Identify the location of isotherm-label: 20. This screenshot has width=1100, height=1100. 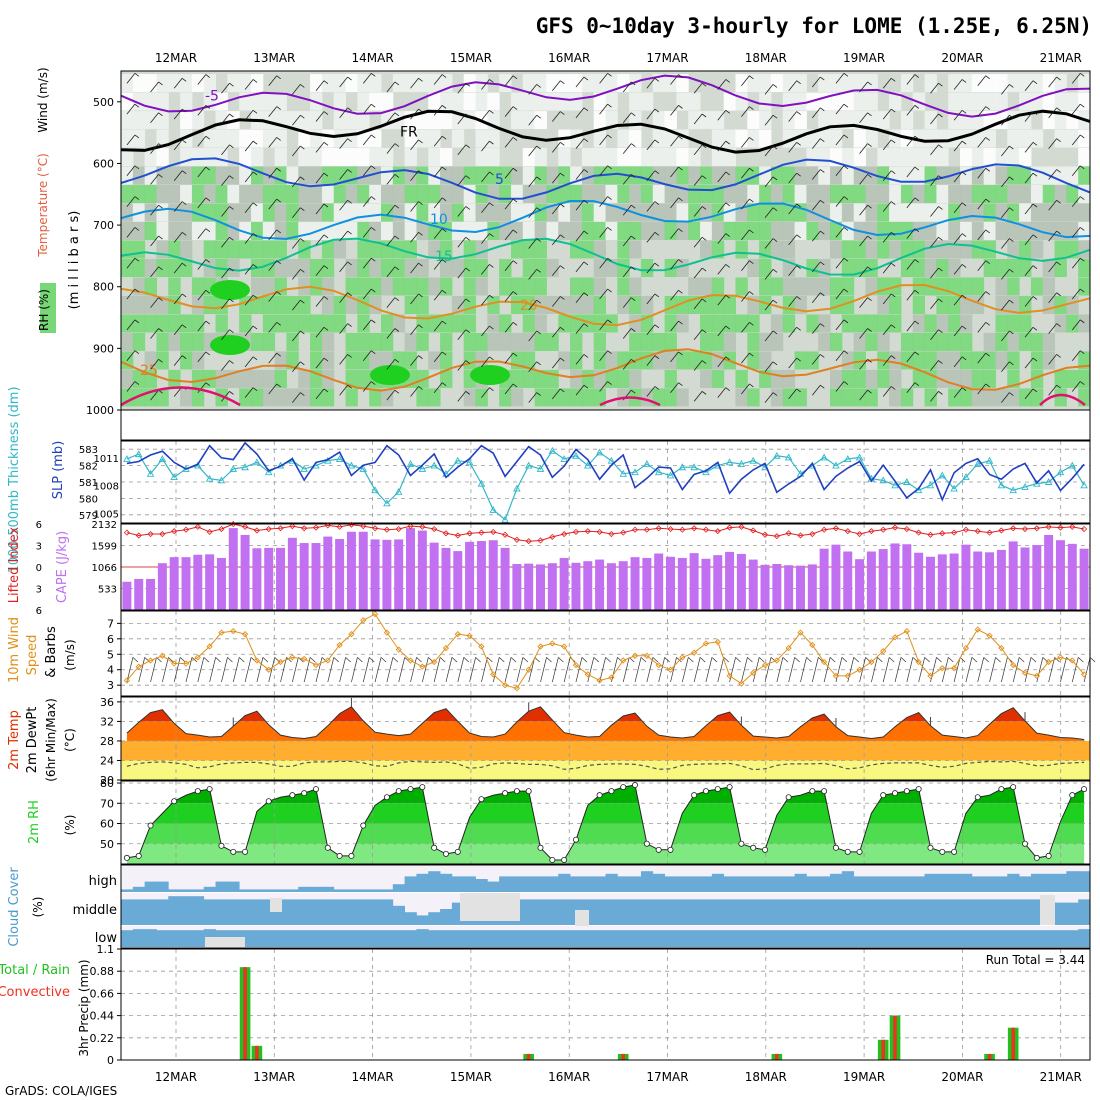
(529, 306).